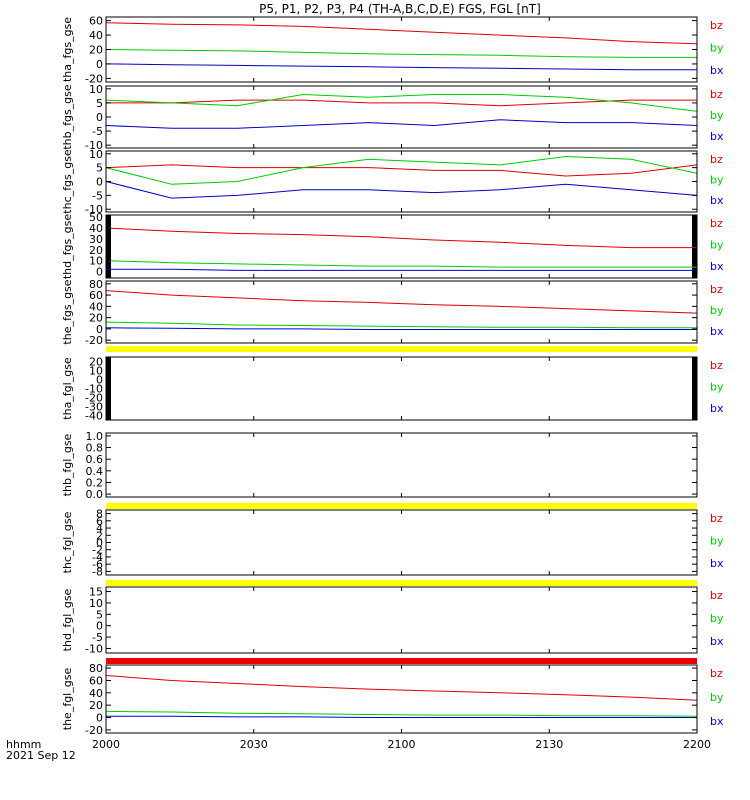 This screenshot has width=750, height=800. What do you see at coordinates (97, 550) in the screenshot?
I see `y-tick-label: -2` at bounding box center [97, 550].